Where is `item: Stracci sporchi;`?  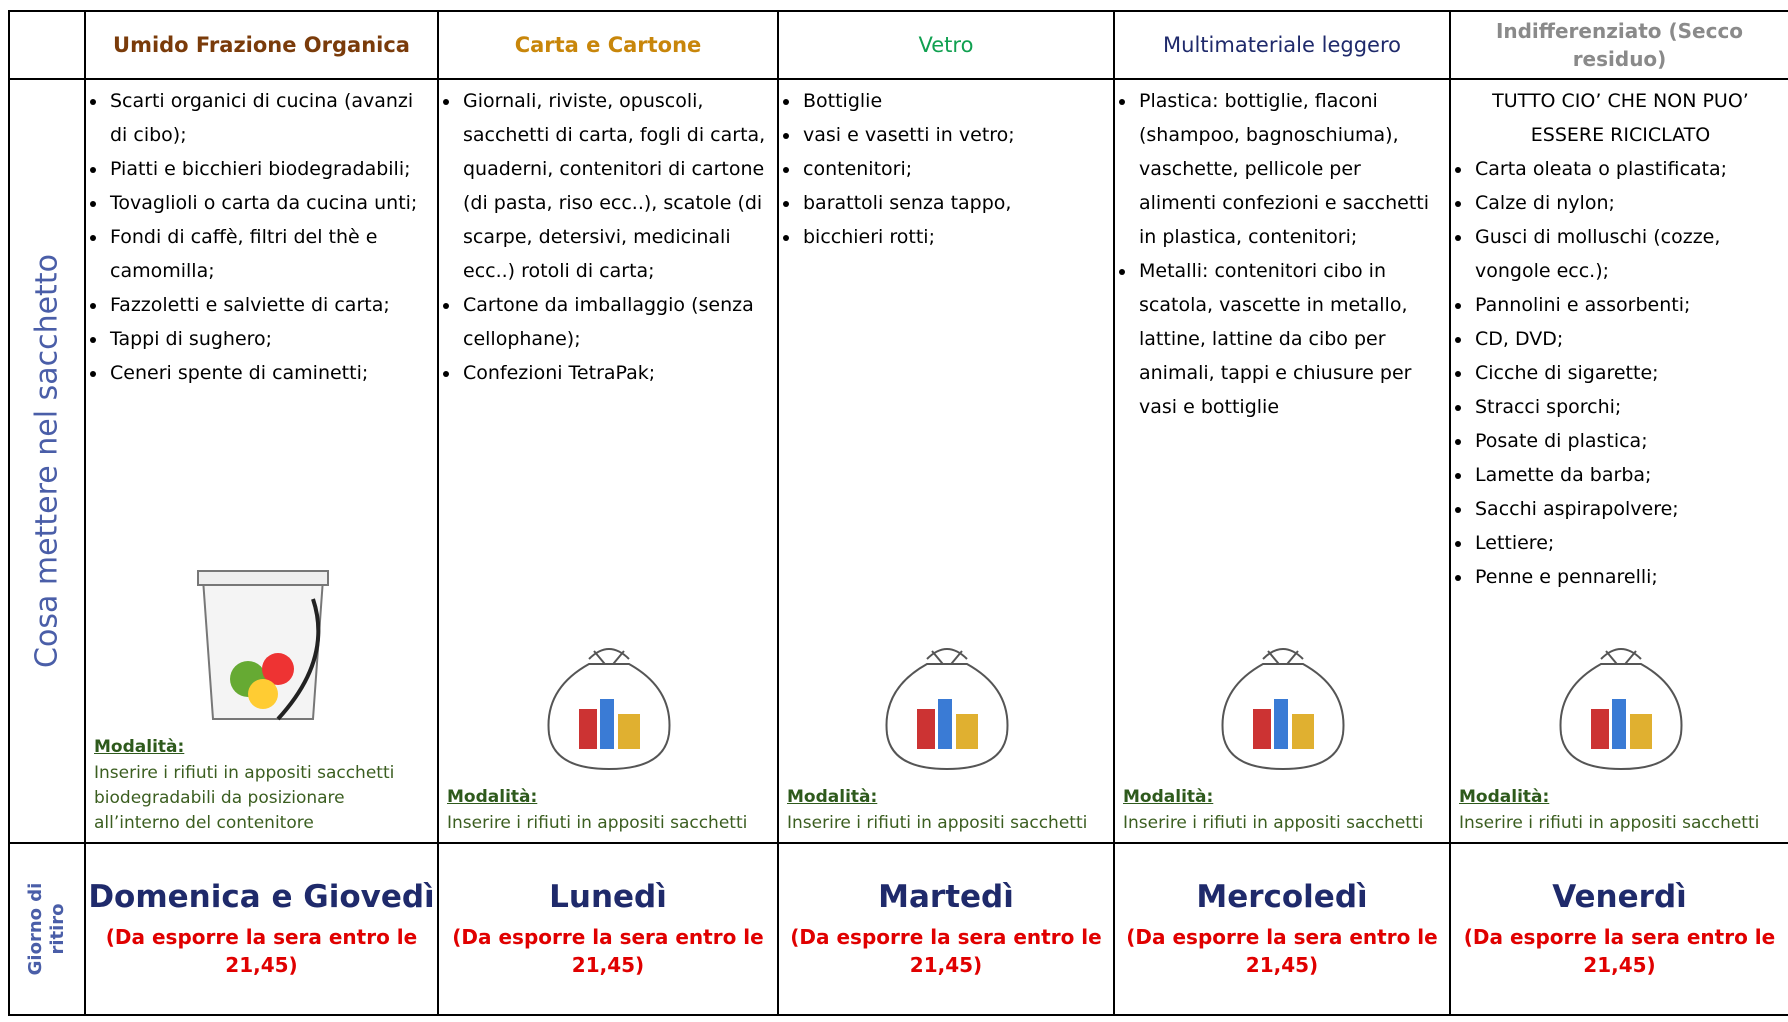 item: Stracci sporchi; is located at coordinates (1627, 407).